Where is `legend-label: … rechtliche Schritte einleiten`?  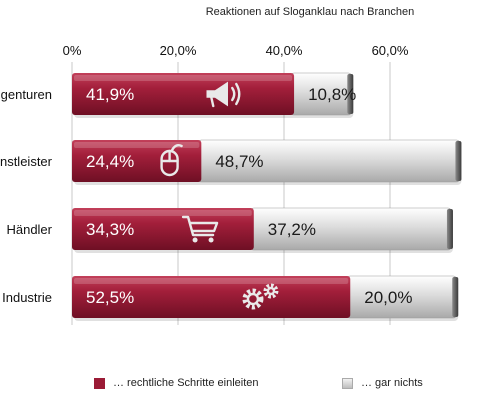
legend-label: … rechtliche Schritte einleiten is located at coordinates (186, 383).